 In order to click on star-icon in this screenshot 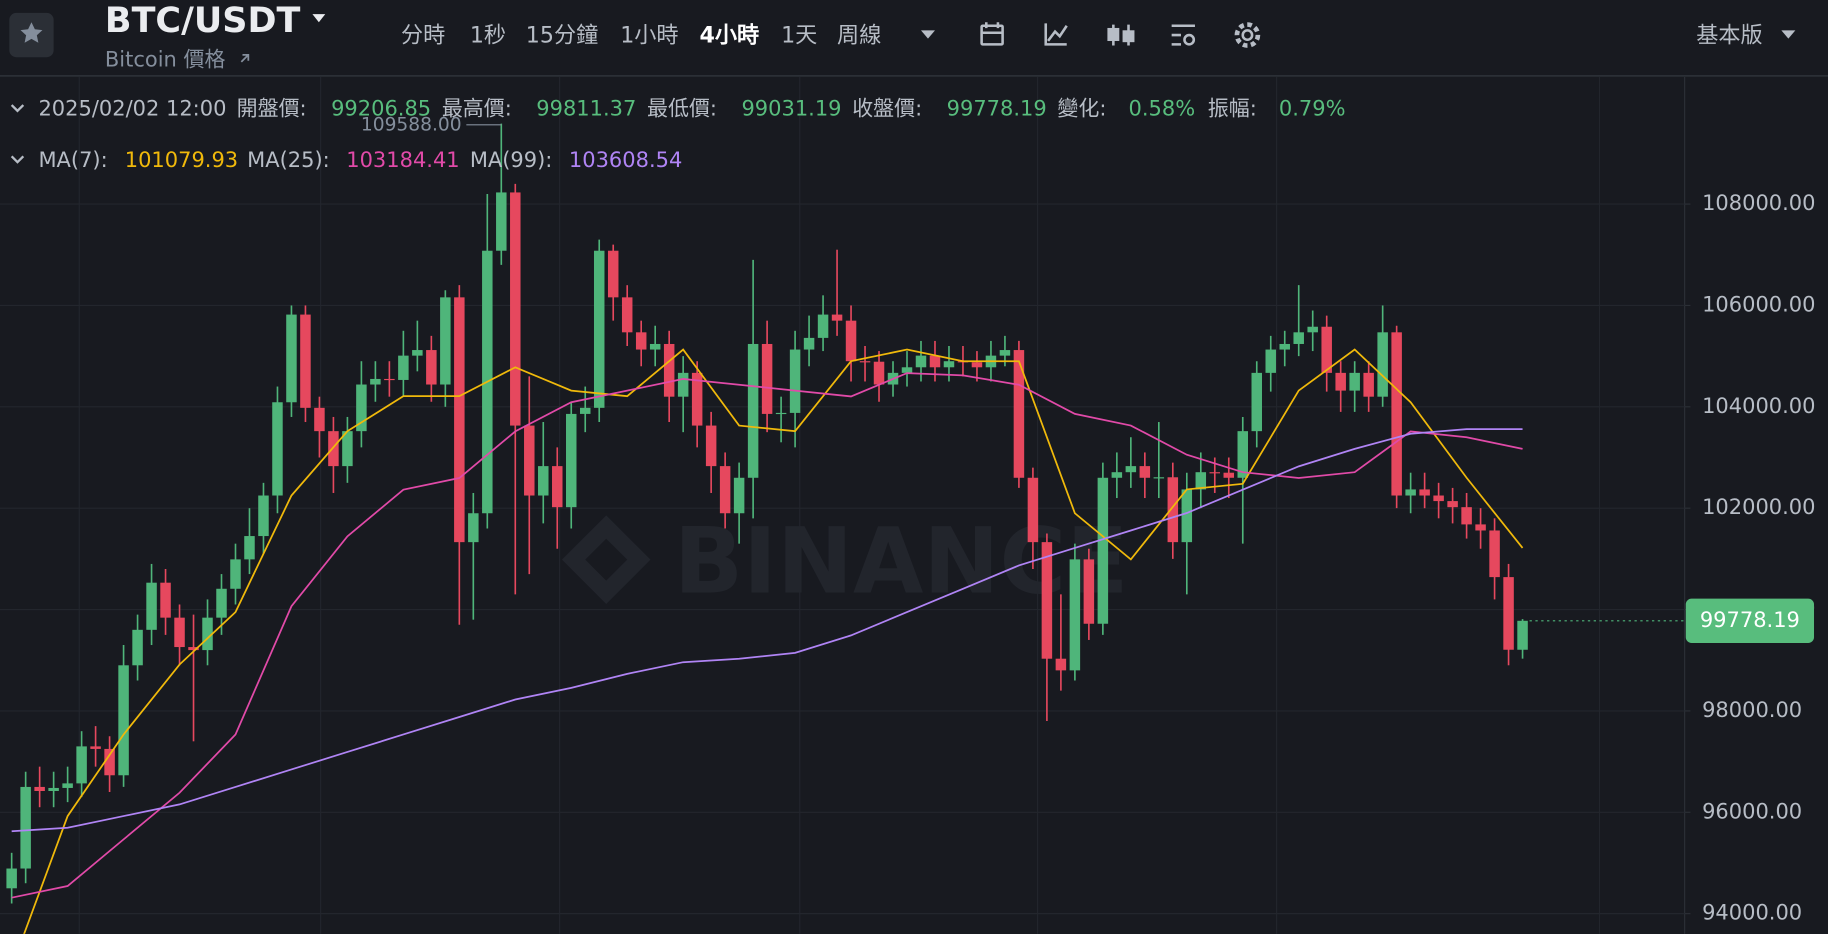, I will do `click(31, 32)`.